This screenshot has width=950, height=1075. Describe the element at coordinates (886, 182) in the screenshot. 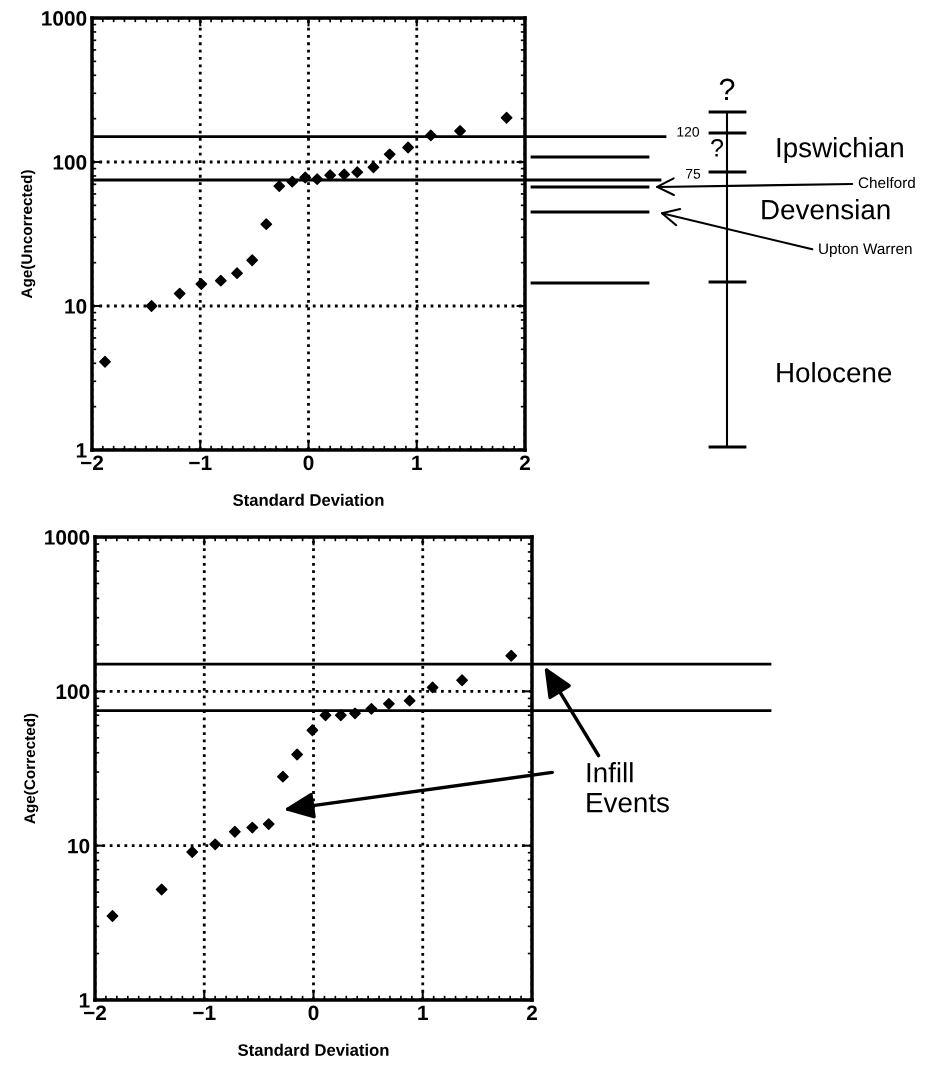

I see `text: Chelford` at that location.